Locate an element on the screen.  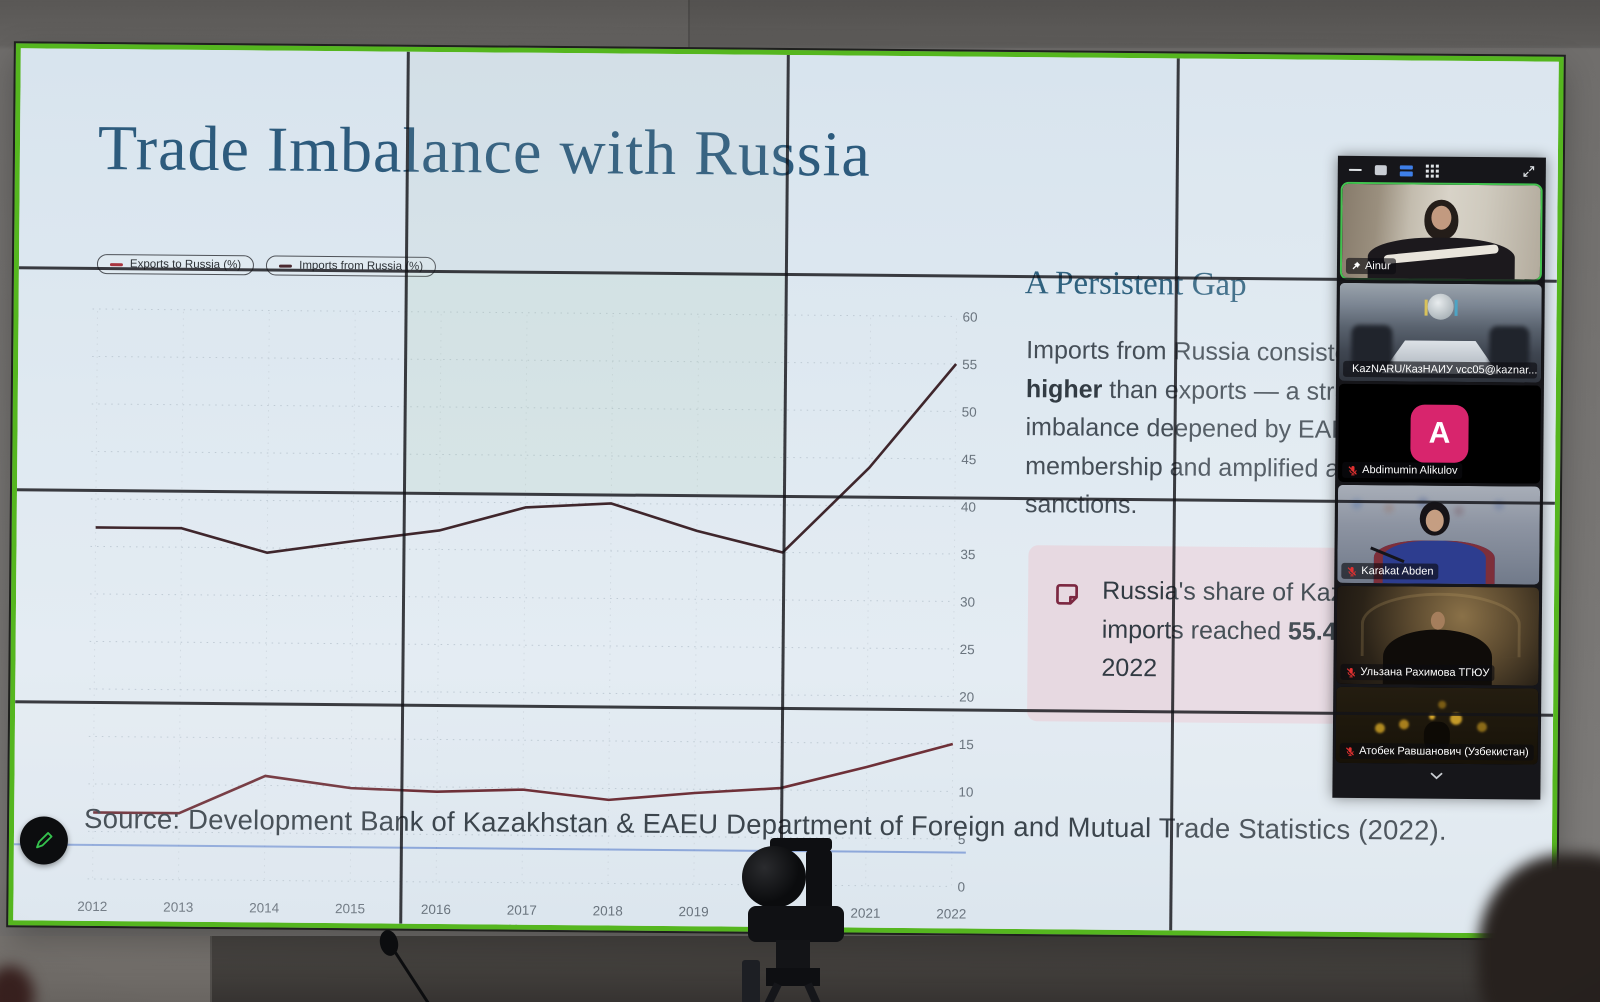
participant-name-tag: Атобек Равшанович (Узбекистан) is located at coordinates (1436, 751).